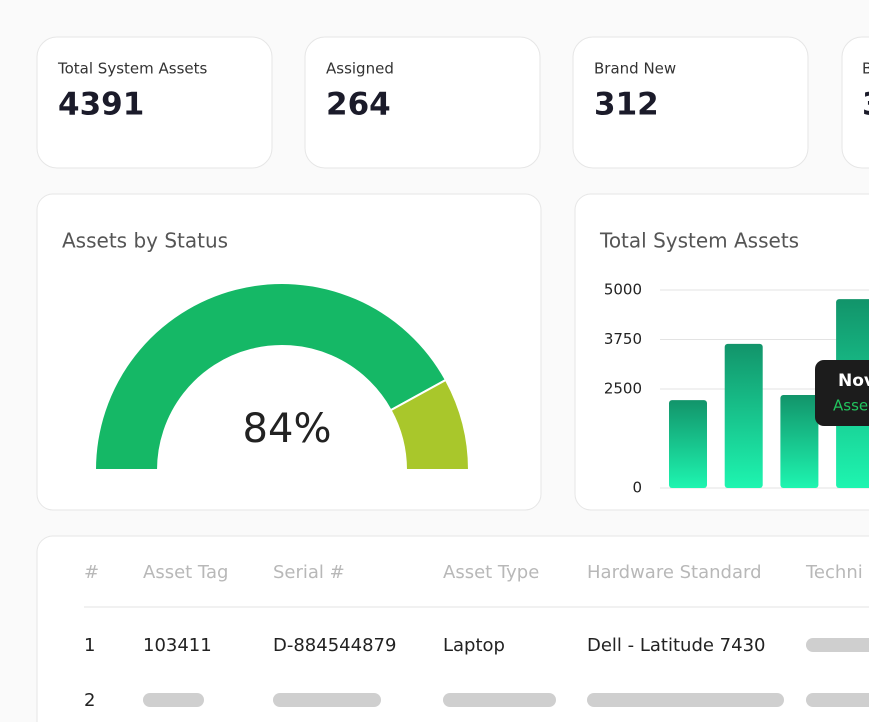 The width and height of the screenshot is (869, 722). What do you see at coordinates (491, 572) in the screenshot?
I see `table-header: Asset Type` at bounding box center [491, 572].